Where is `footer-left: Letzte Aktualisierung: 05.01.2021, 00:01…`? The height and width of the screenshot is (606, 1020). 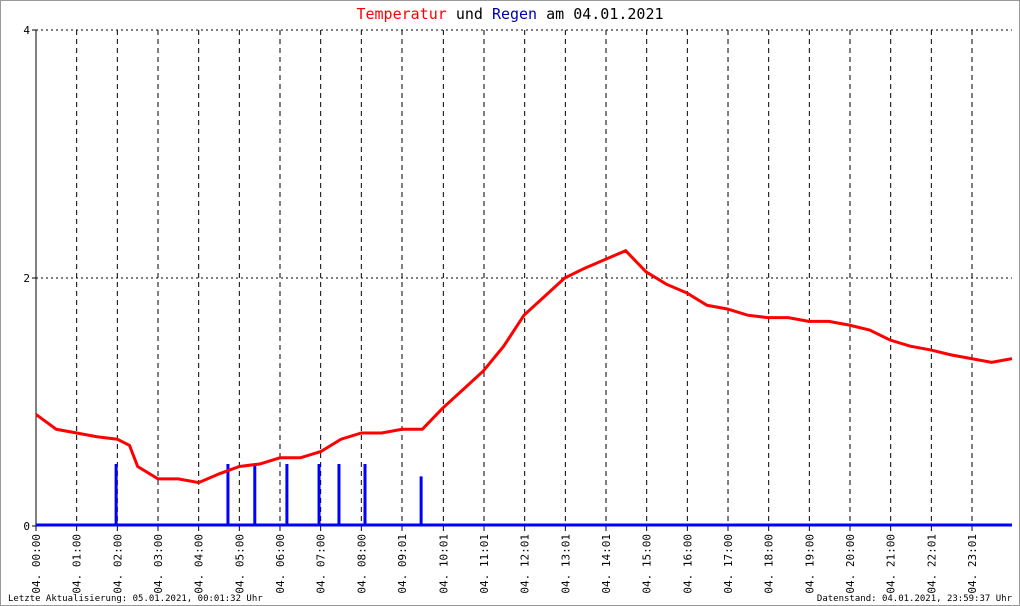
footer-left: Letzte Aktualisierung: 05.01.2021, 00:01… is located at coordinates (135, 599).